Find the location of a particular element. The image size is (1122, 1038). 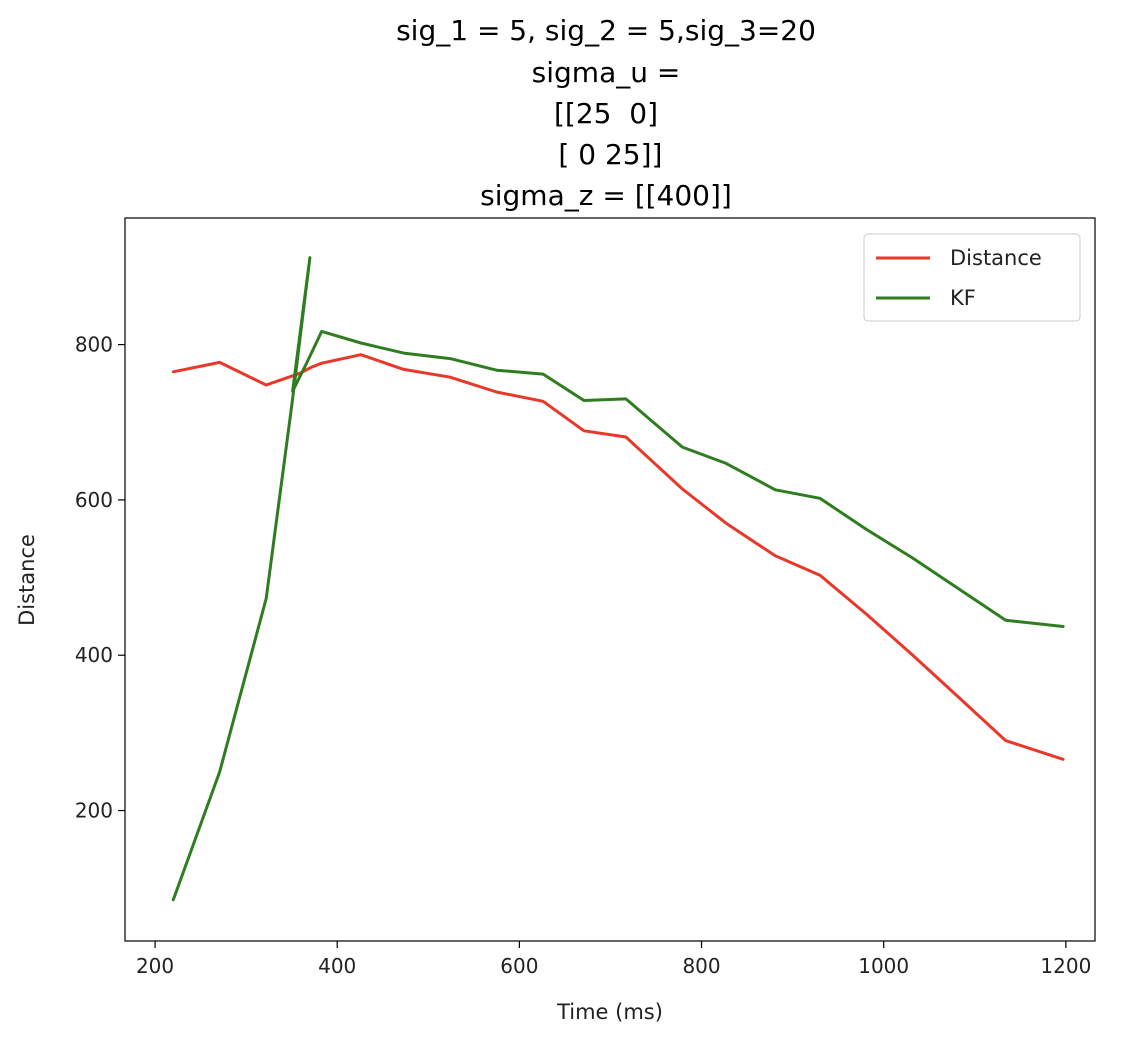

title-line-3: [[25 0] is located at coordinates (606, 113).